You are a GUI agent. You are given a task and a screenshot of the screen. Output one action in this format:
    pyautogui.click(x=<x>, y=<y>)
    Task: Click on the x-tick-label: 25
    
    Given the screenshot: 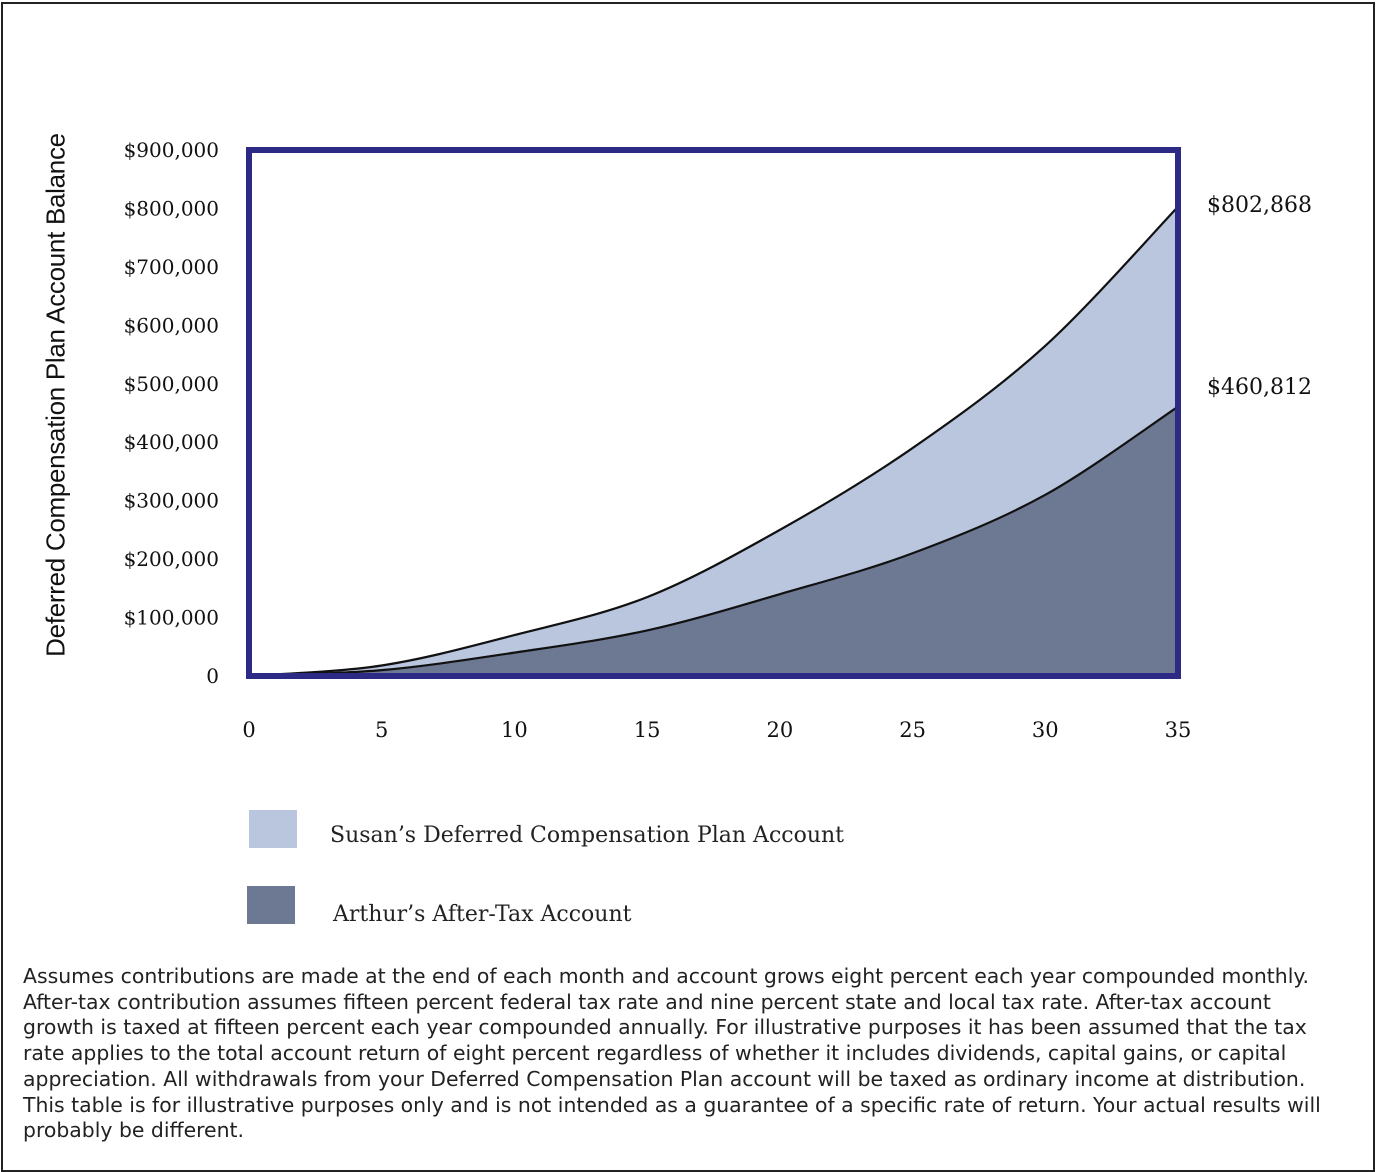 What is the action you would take?
    pyautogui.click(x=912, y=730)
    